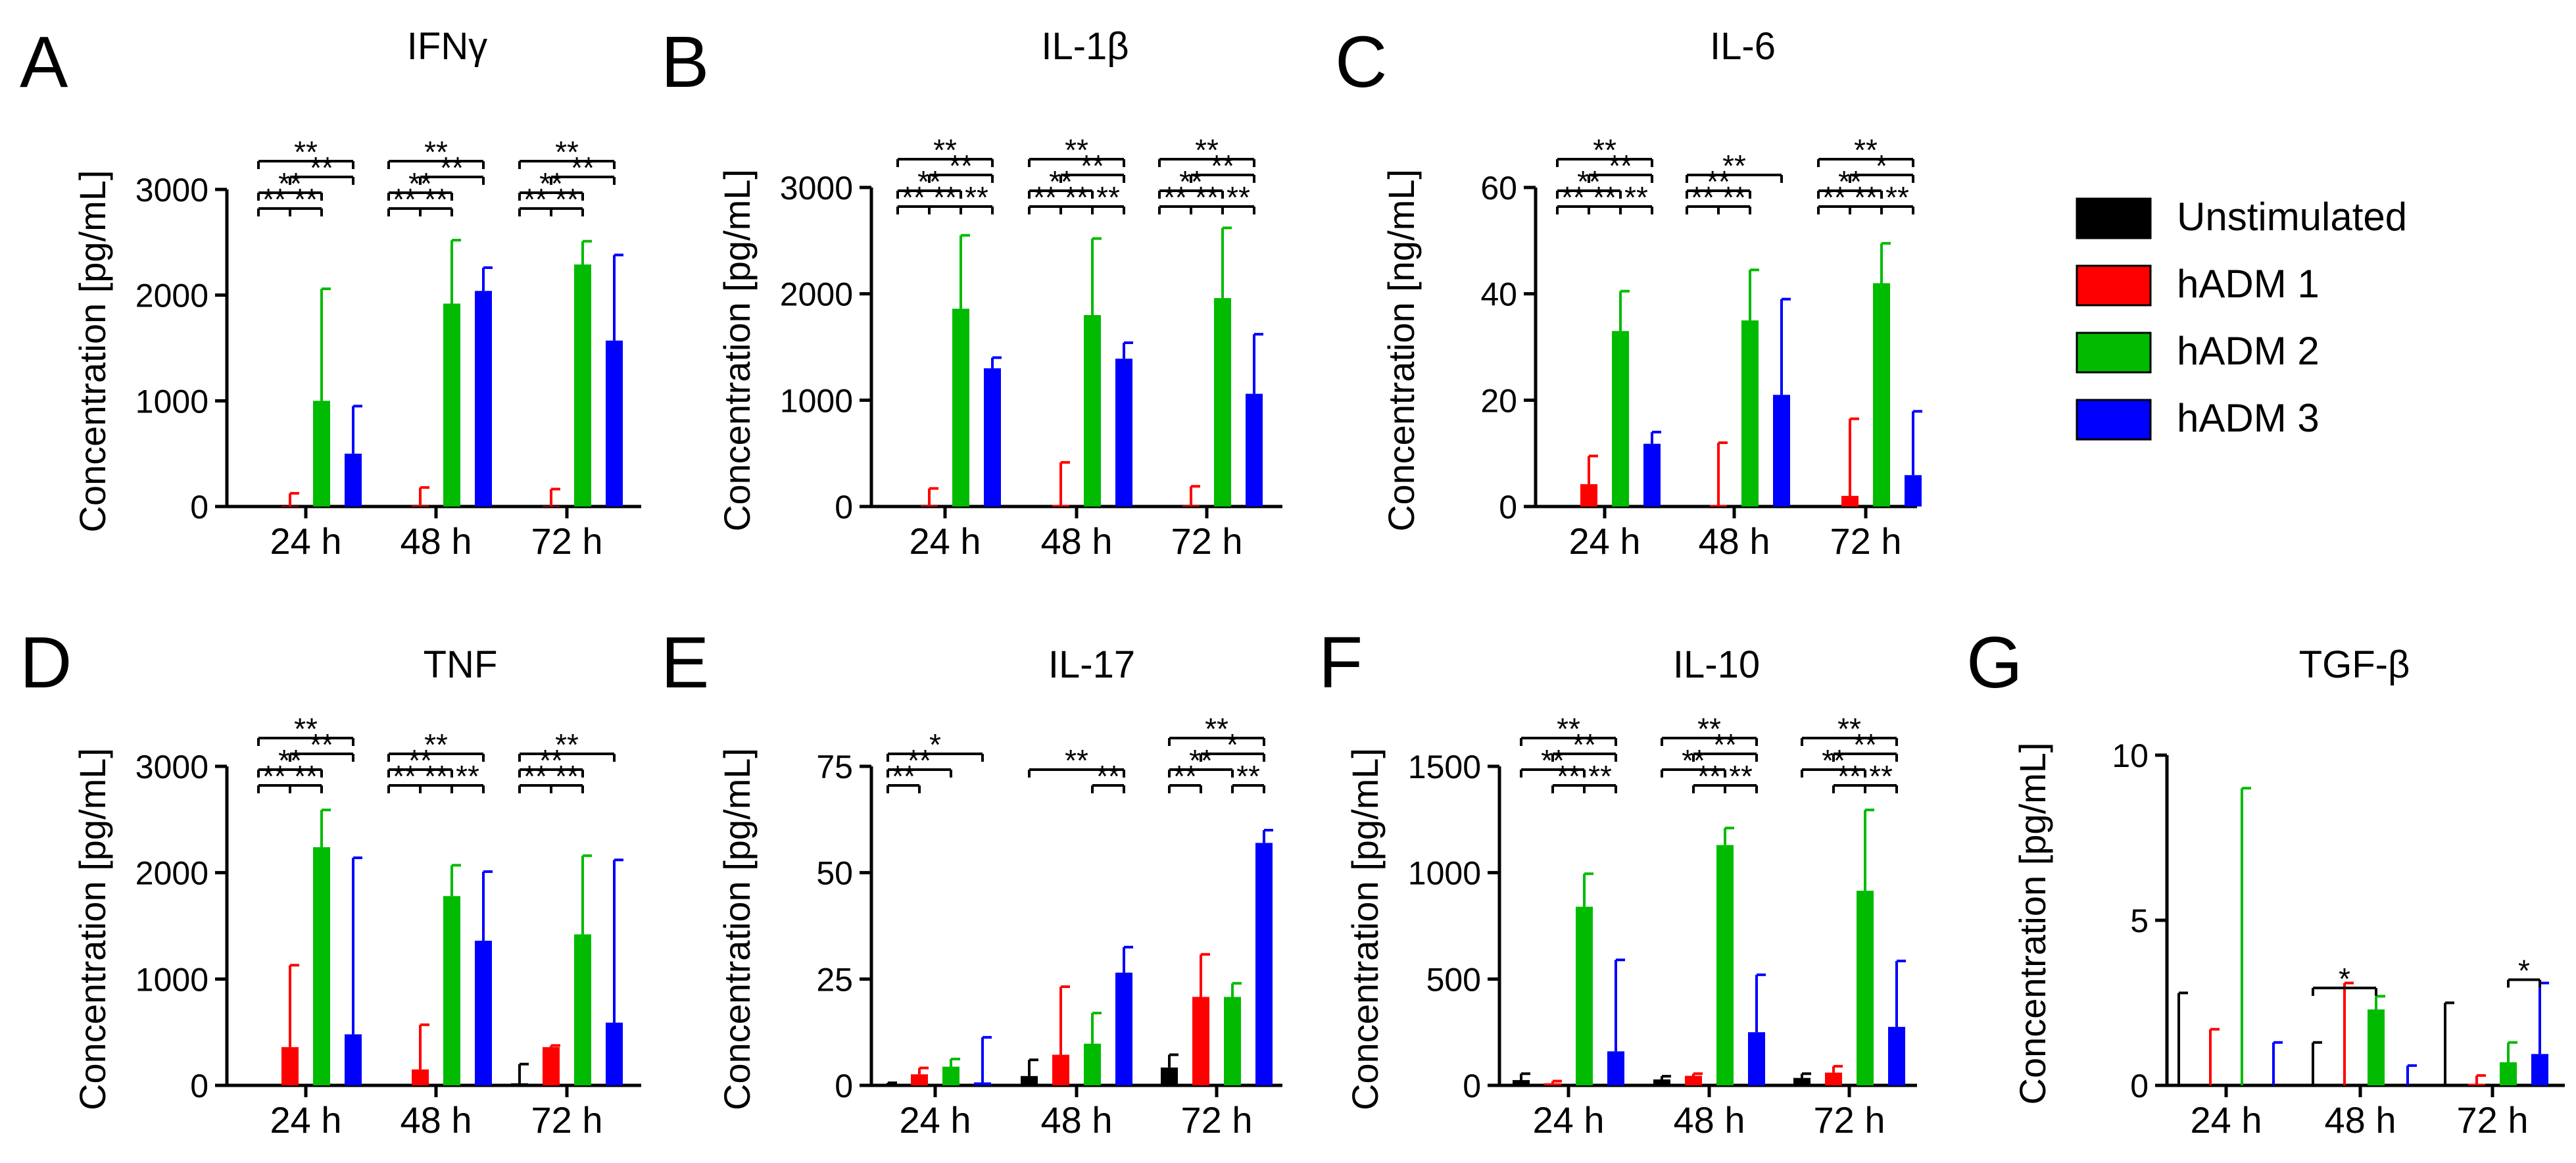  I want to click on panel-letter: C, so click(1361, 62).